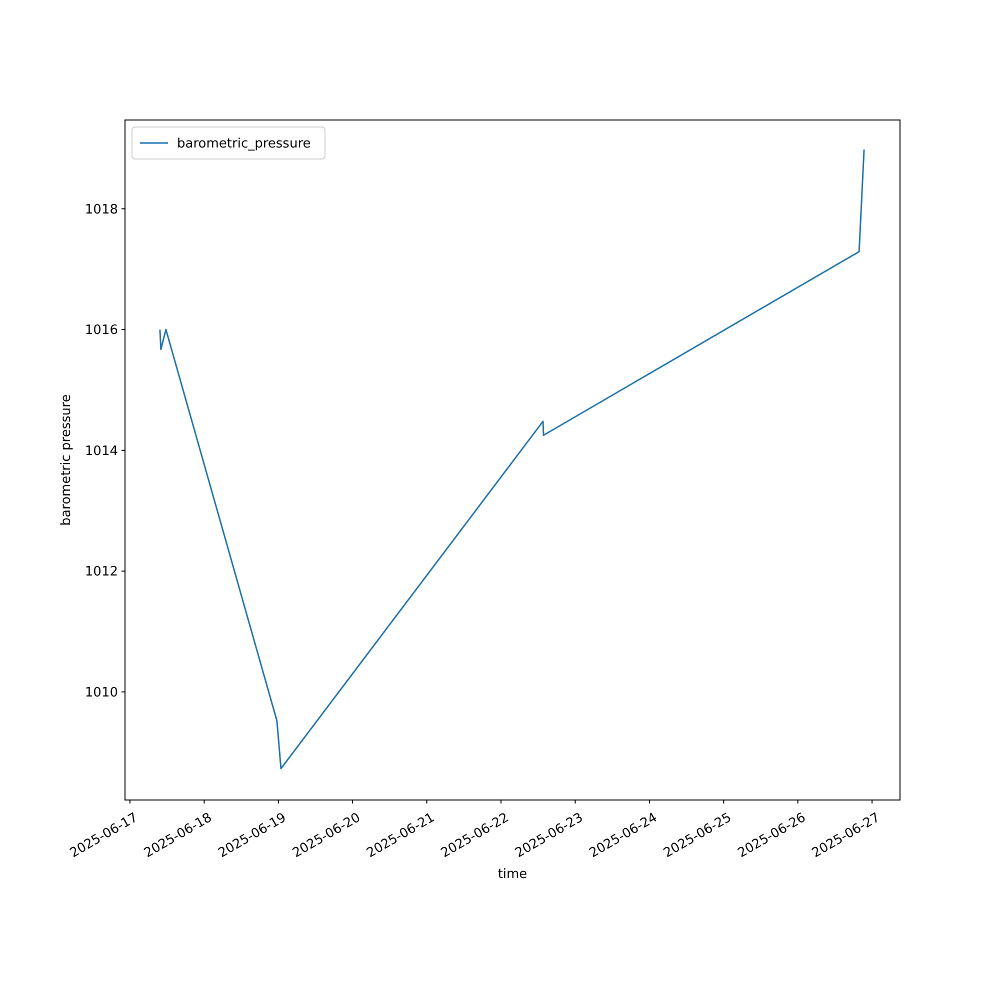  I want to click on x-axis-title: time, so click(513, 874).